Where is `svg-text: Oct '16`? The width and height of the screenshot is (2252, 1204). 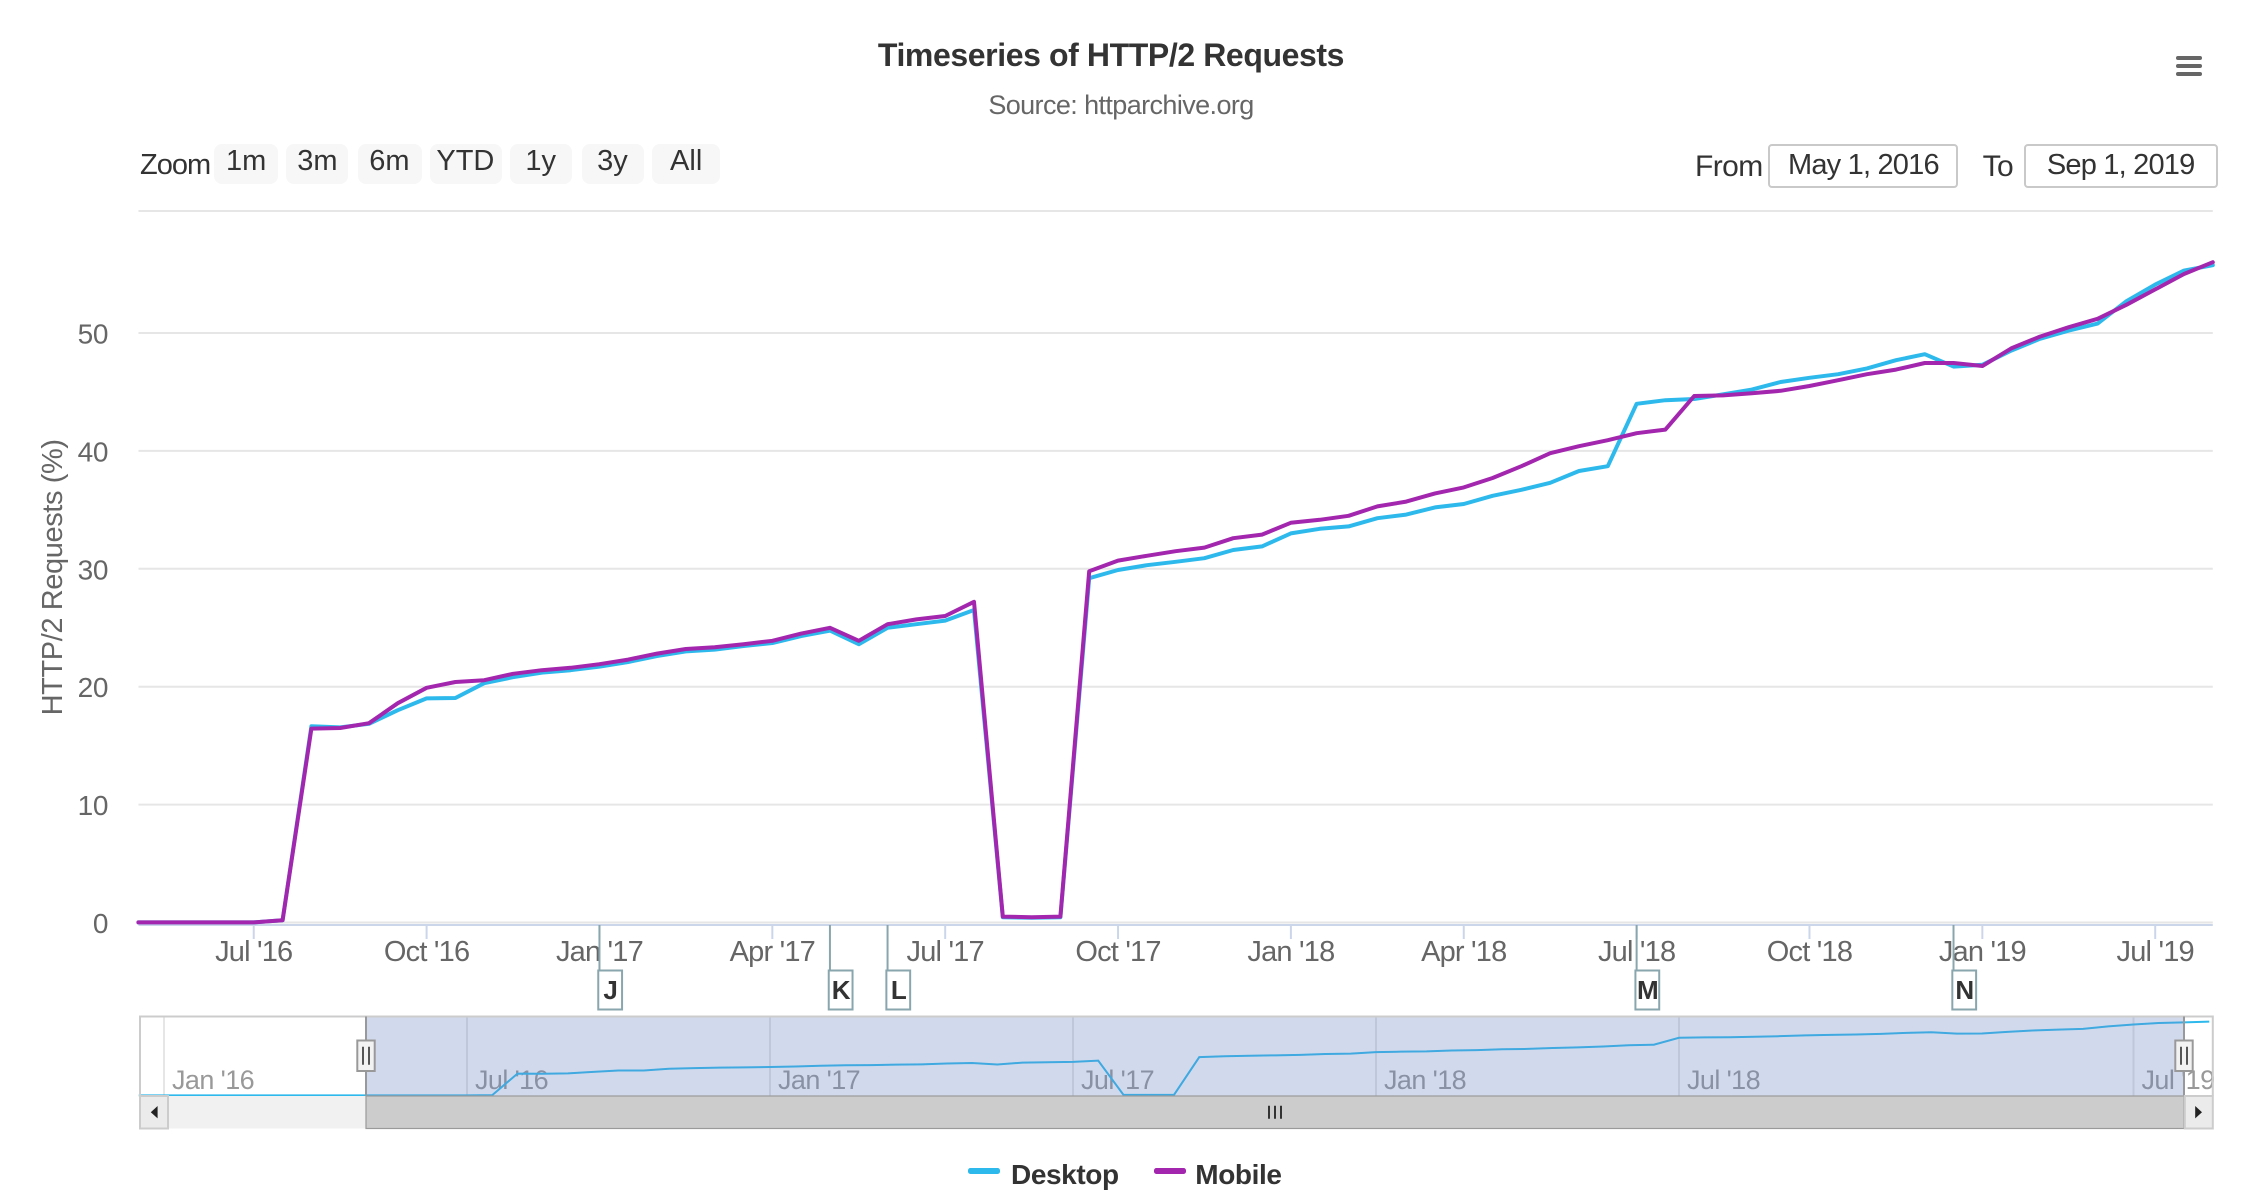
svg-text: Oct '16 is located at coordinates (426, 952).